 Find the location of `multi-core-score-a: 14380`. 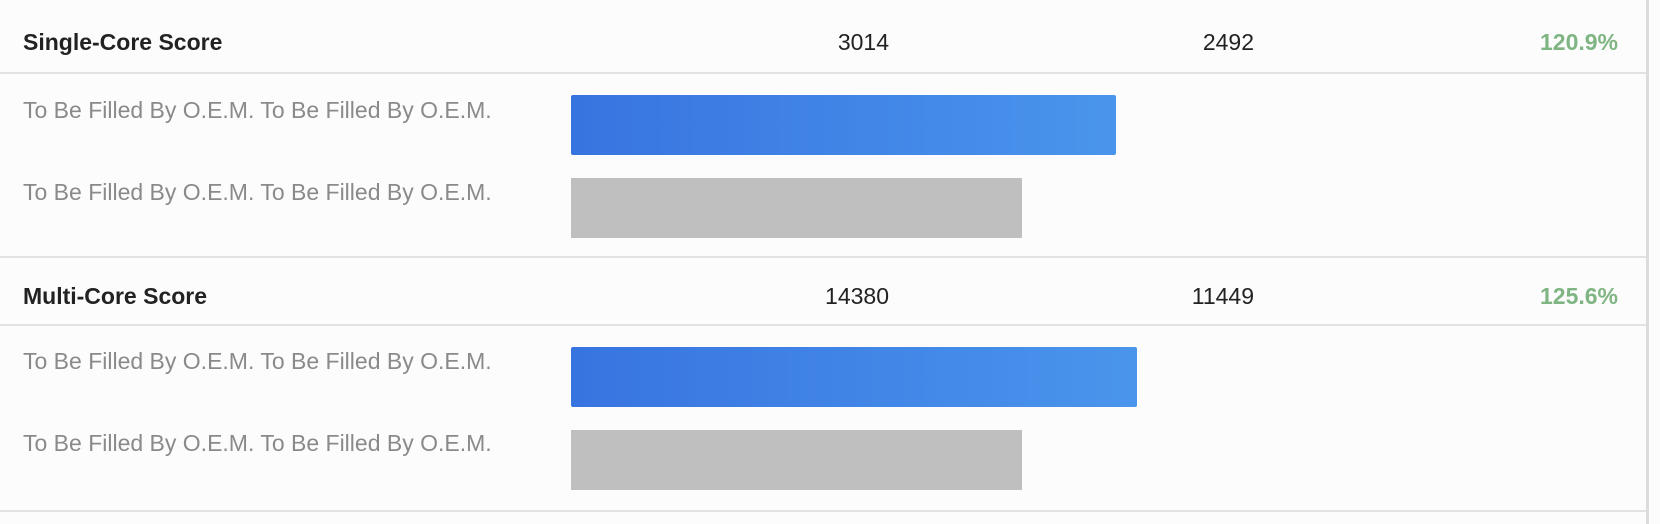

multi-core-score-a: 14380 is located at coordinates (857, 296).